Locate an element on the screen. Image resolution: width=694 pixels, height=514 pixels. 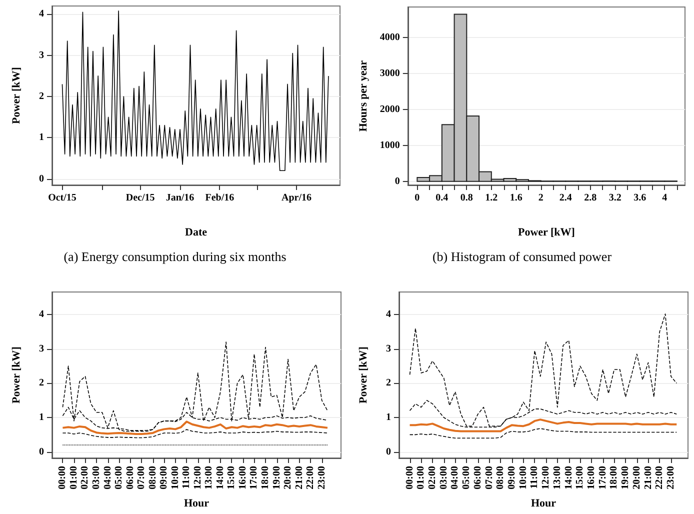
y-tick-label: 1000 is located at coordinates (390, 145).